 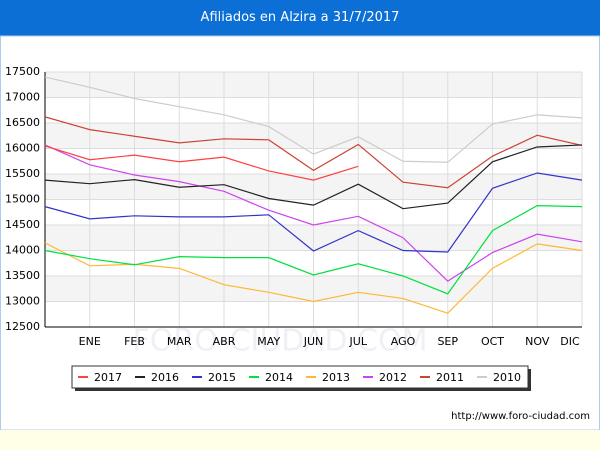 I want to click on x-tick-label: MAY, so click(x=268, y=341).